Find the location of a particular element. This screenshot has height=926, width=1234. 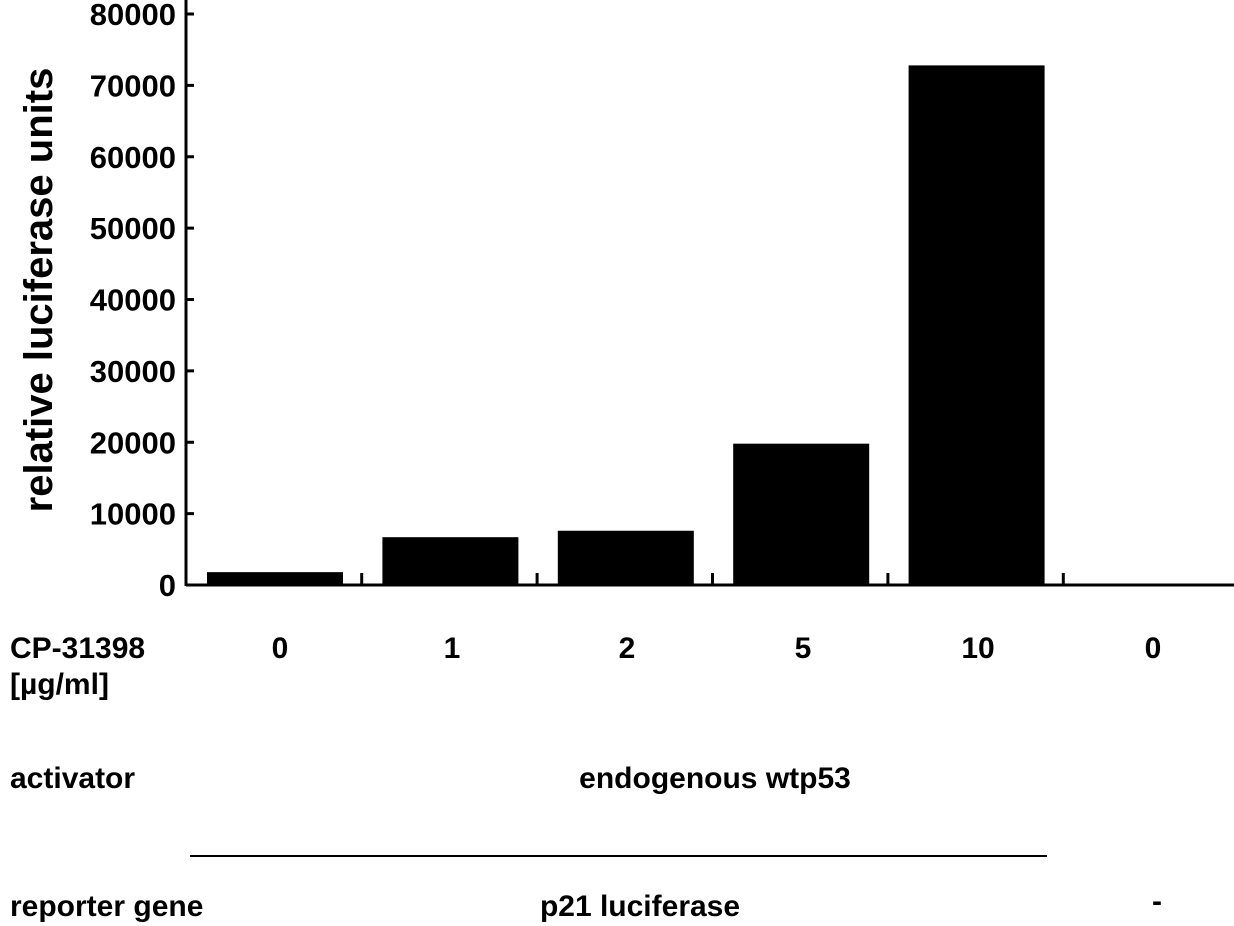

cp31398-unit: [µg/ml] is located at coordinates (59, 684).